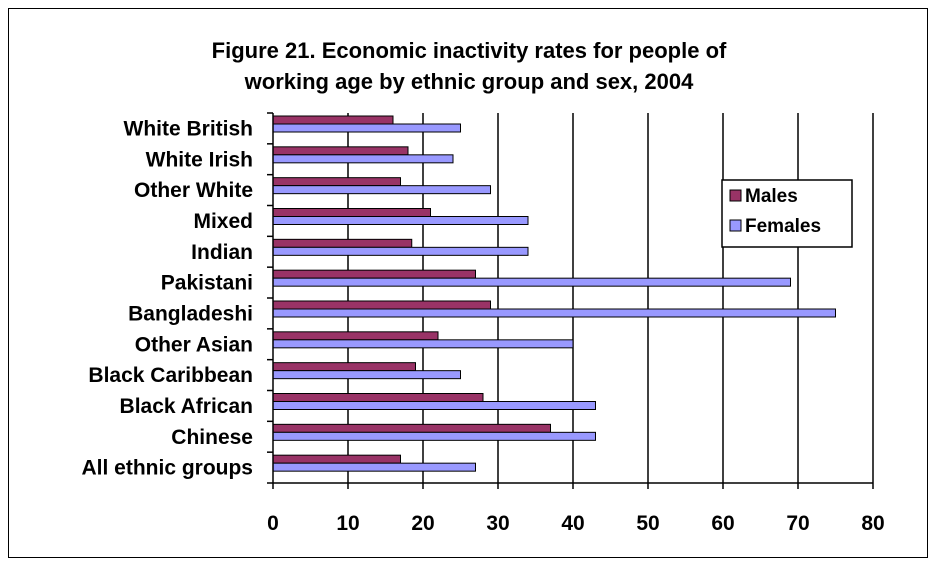 This screenshot has width=938, height=568. Describe the element at coordinates (872, 523) in the screenshot. I see `x-tick-label: 80` at that location.